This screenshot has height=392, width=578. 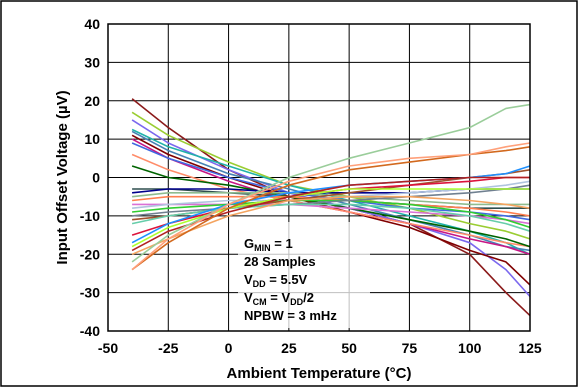 I want to click on x-tick-label: 25, so click(x=289, y=348).